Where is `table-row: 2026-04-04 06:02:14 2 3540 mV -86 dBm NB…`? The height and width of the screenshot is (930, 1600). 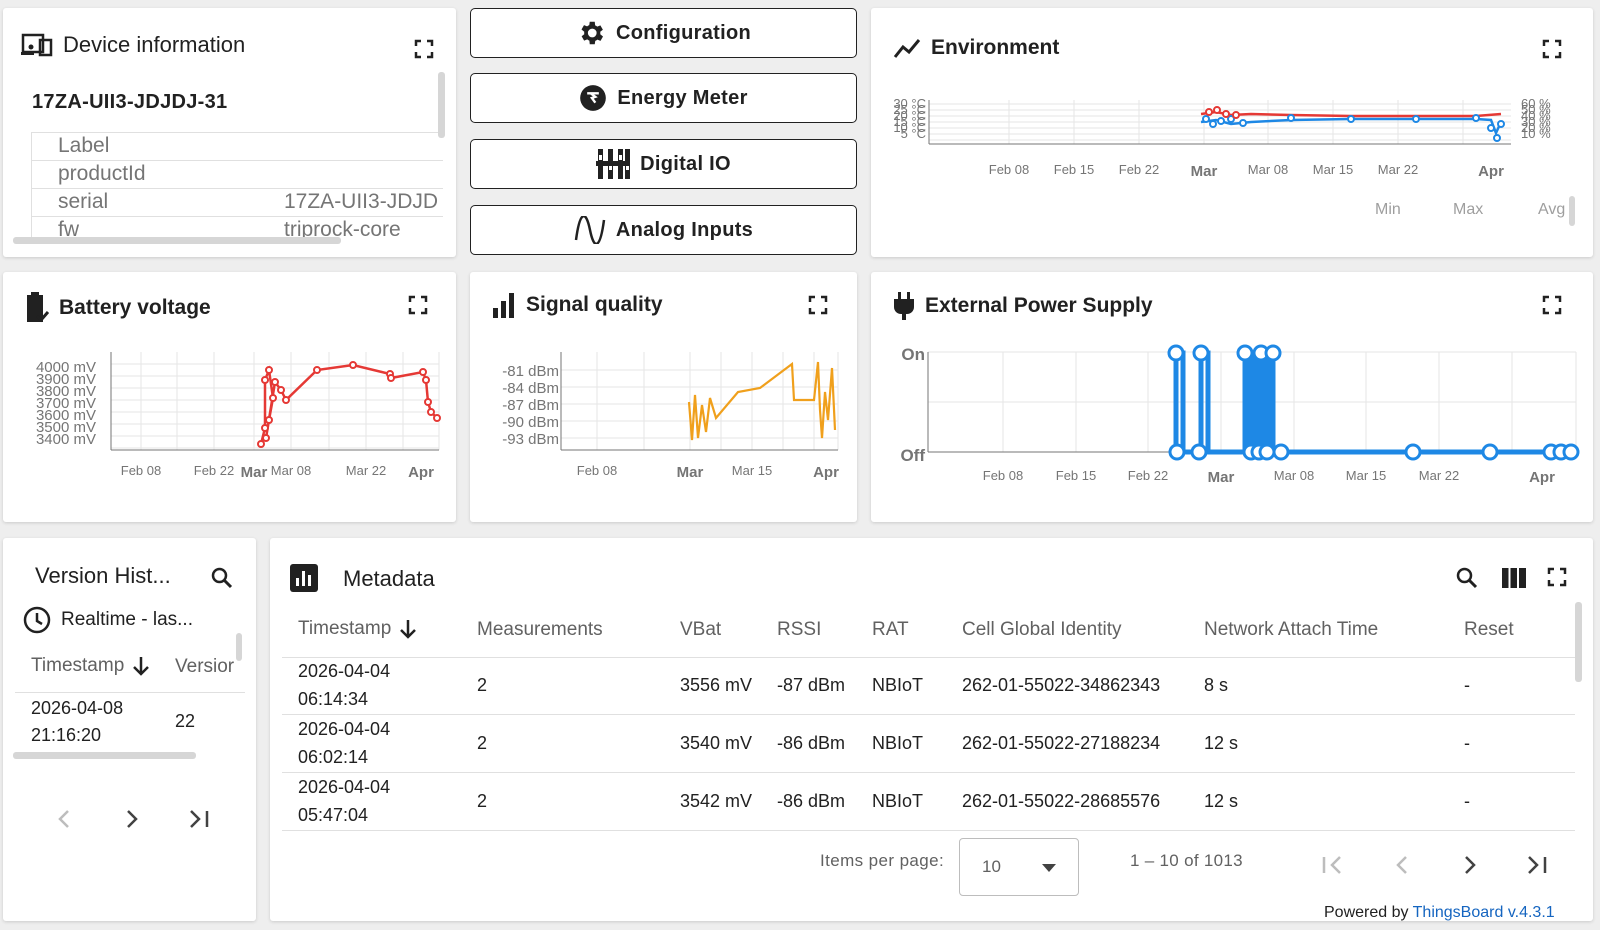 table-row: 2026-04-04 06:02:14 2 3540 mV -86 dBm NB… is located at coordinates (928, 744).